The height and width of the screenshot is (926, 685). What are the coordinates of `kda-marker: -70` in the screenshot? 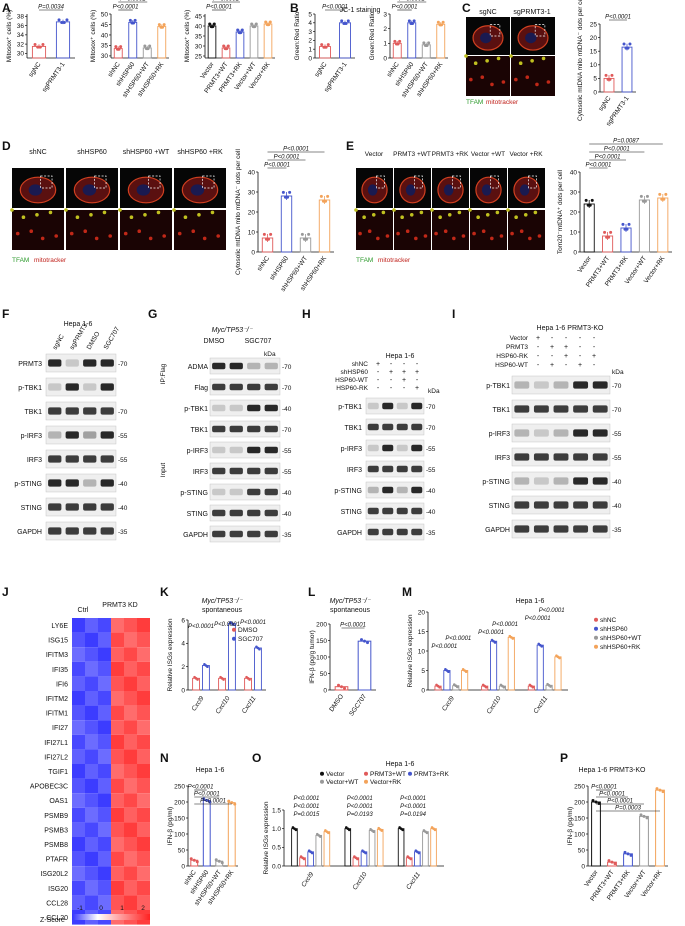 It's located at (431, 407).